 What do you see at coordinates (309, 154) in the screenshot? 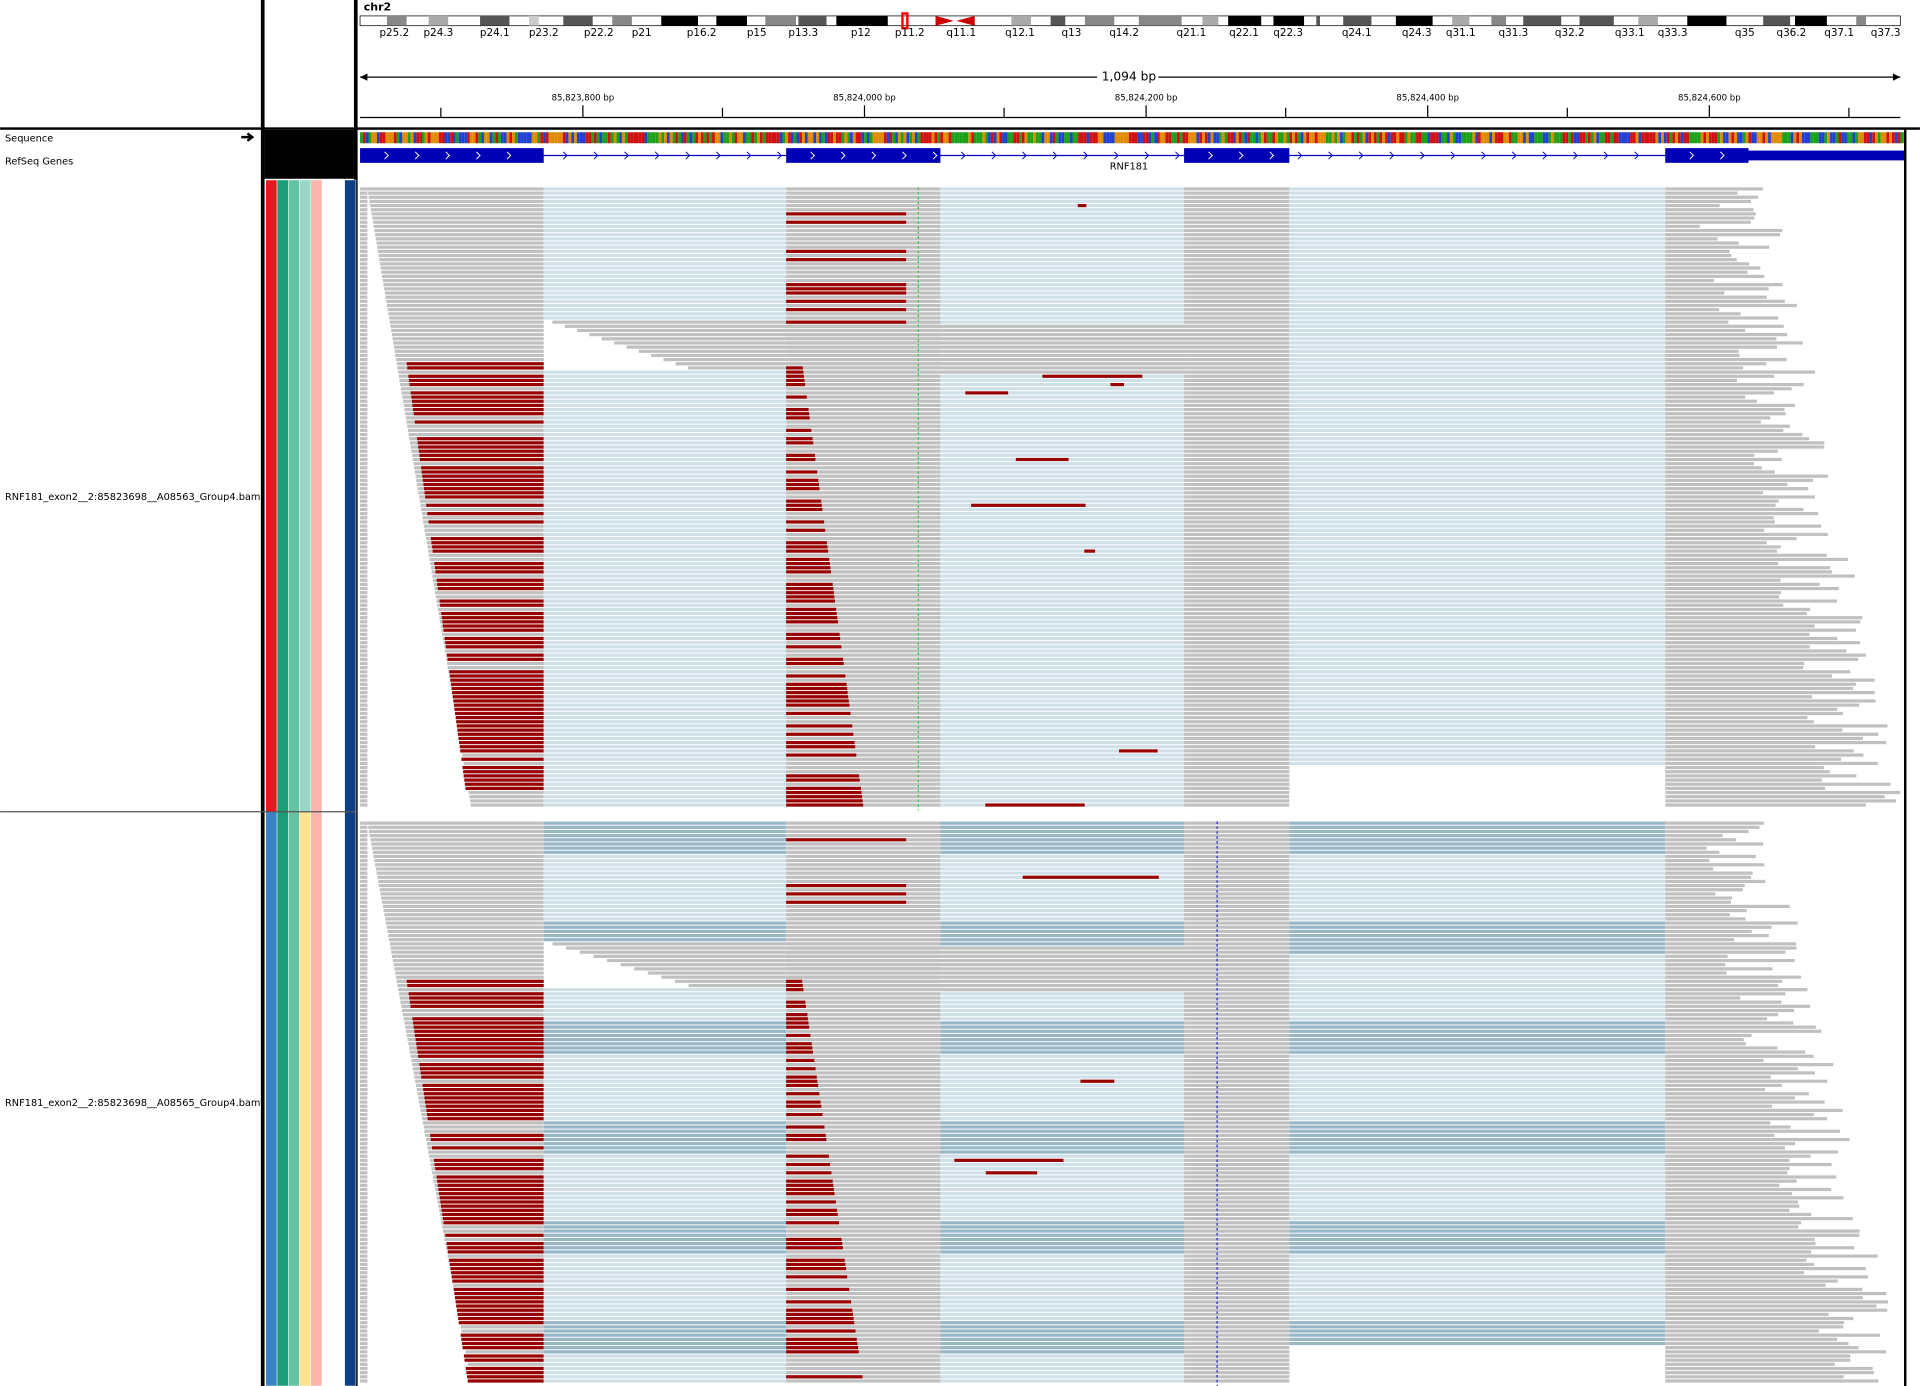
I see `attribute-header` at bounding box center [309, 154].